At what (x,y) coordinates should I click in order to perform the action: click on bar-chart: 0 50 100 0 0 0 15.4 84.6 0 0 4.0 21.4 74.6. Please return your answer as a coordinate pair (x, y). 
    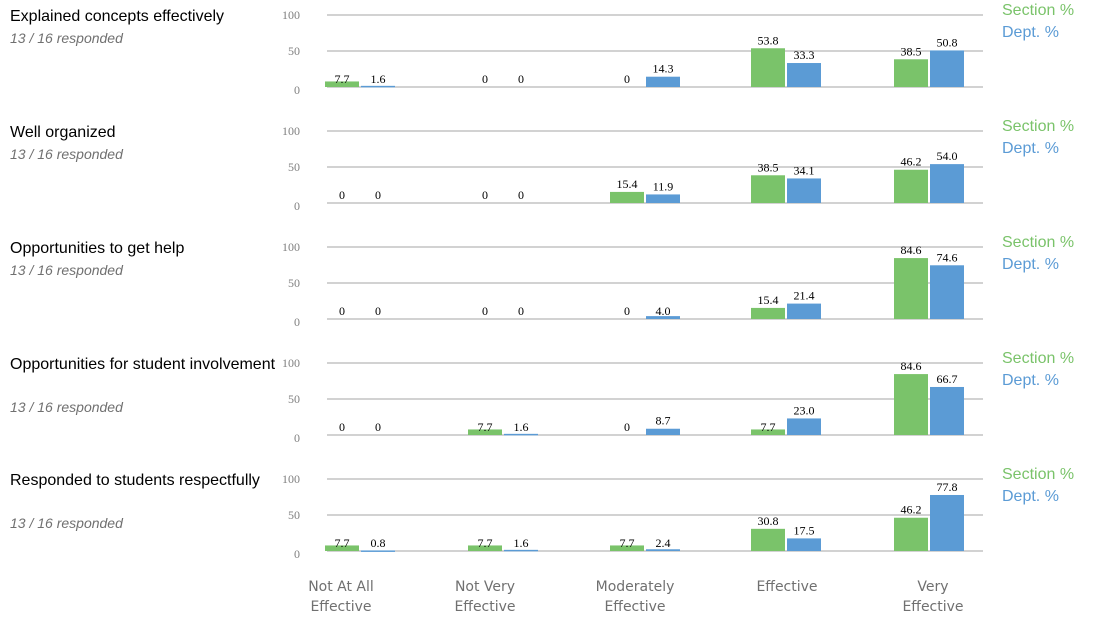
    Looking at the image, I should click on (632, 284).